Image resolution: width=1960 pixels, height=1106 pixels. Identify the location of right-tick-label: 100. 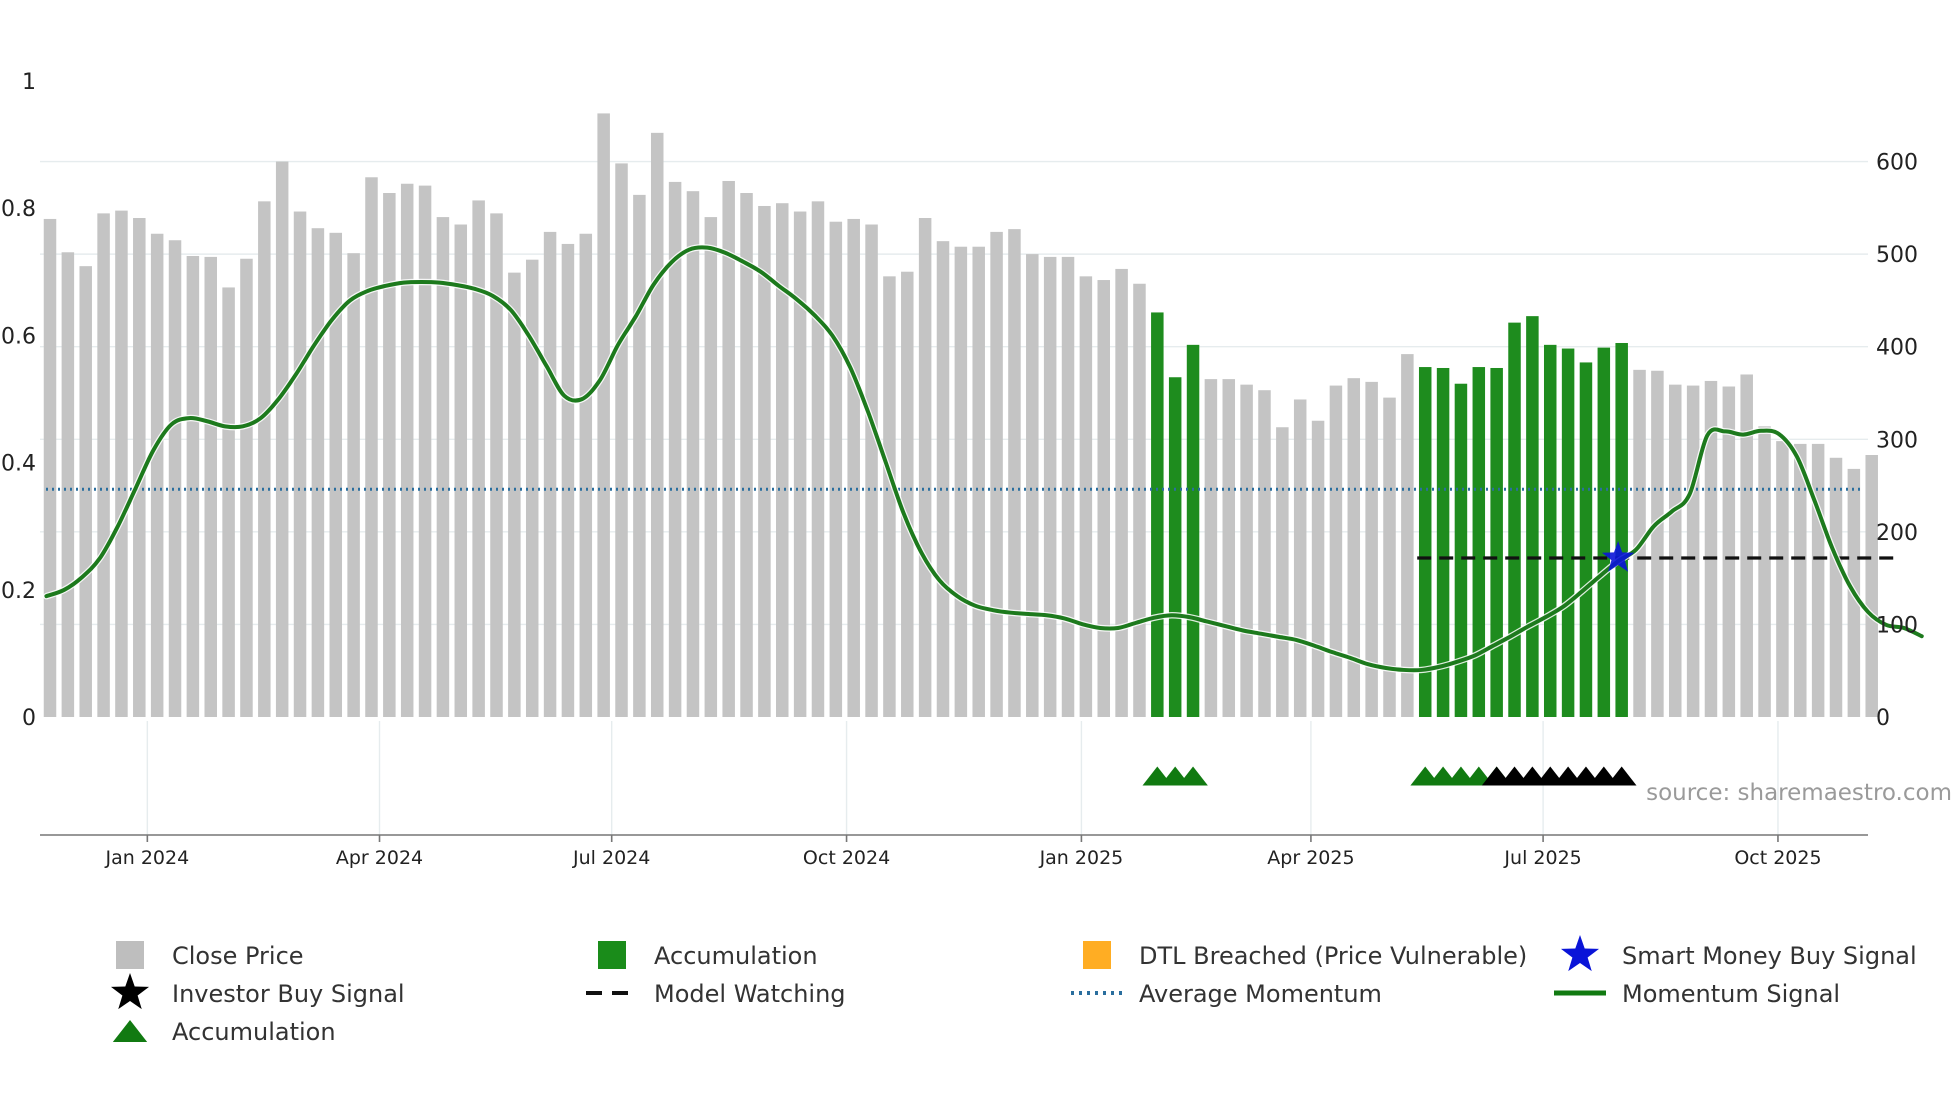
(1897, 625).